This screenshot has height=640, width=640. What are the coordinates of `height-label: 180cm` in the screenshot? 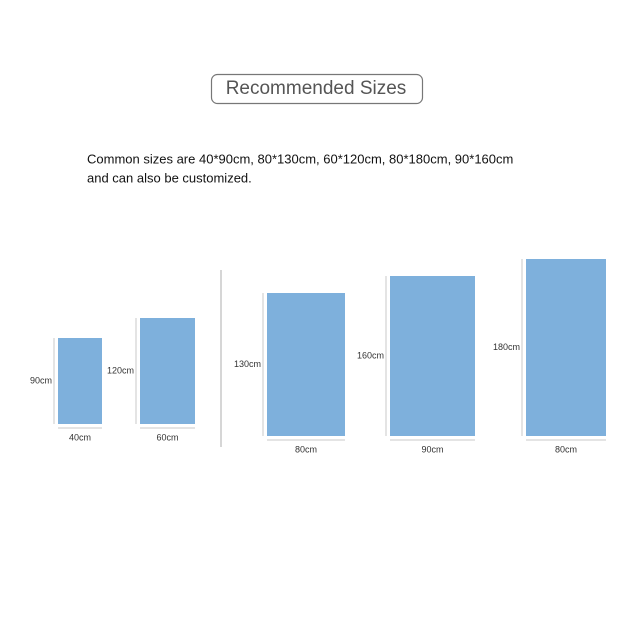 It's located at (506, 347).